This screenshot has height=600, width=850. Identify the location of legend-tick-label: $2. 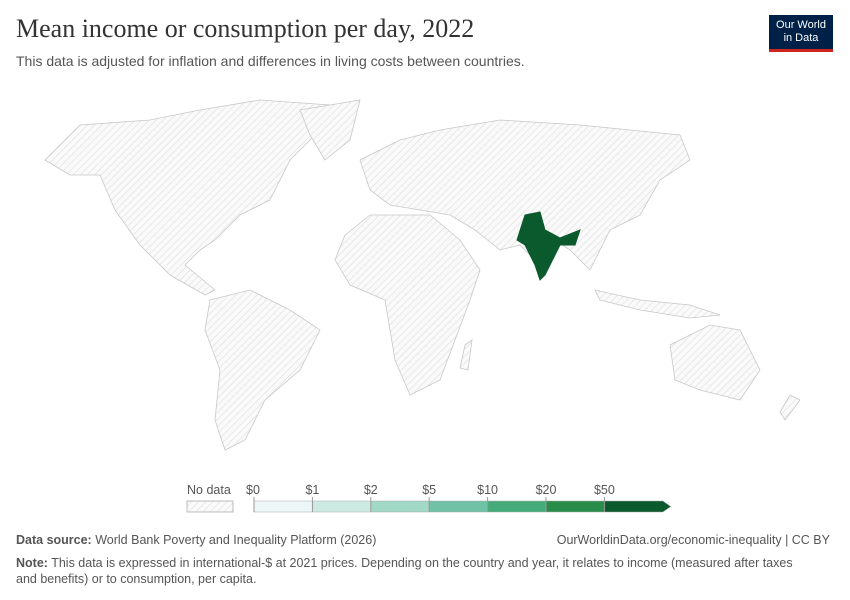
(371, 490).